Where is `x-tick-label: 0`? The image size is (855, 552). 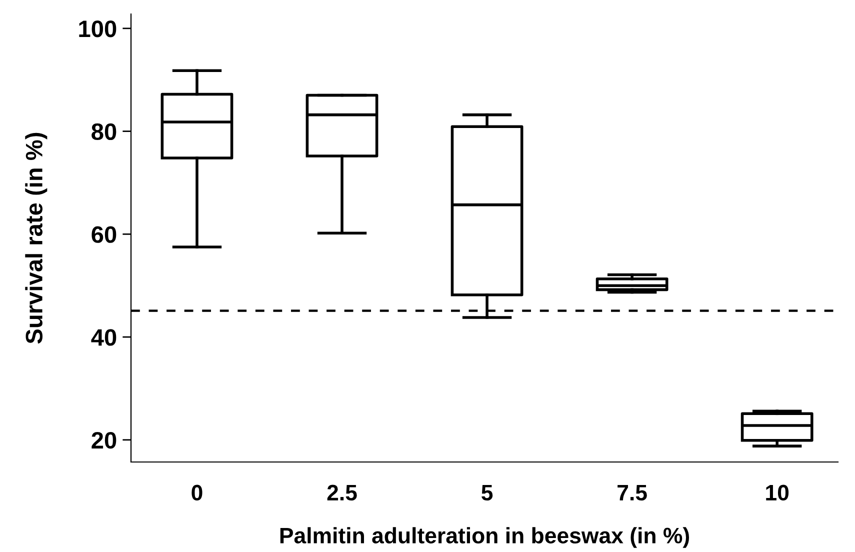 x-tick-label: 0 is located at coordinates (197, 492).